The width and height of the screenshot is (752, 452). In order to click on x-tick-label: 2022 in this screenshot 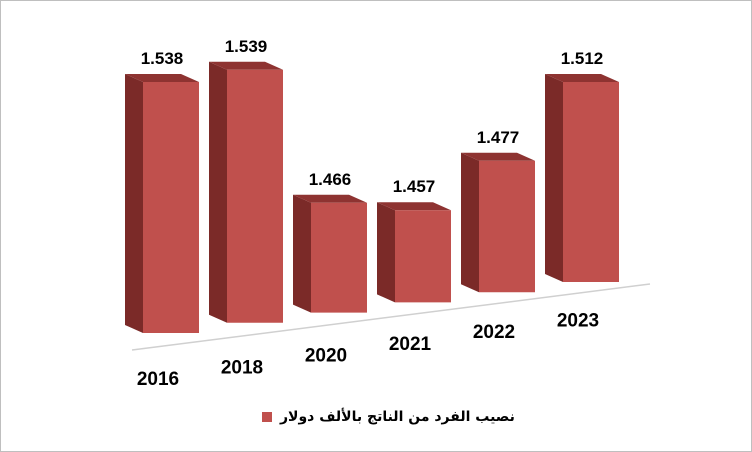, I will do `click(494, 332)`.